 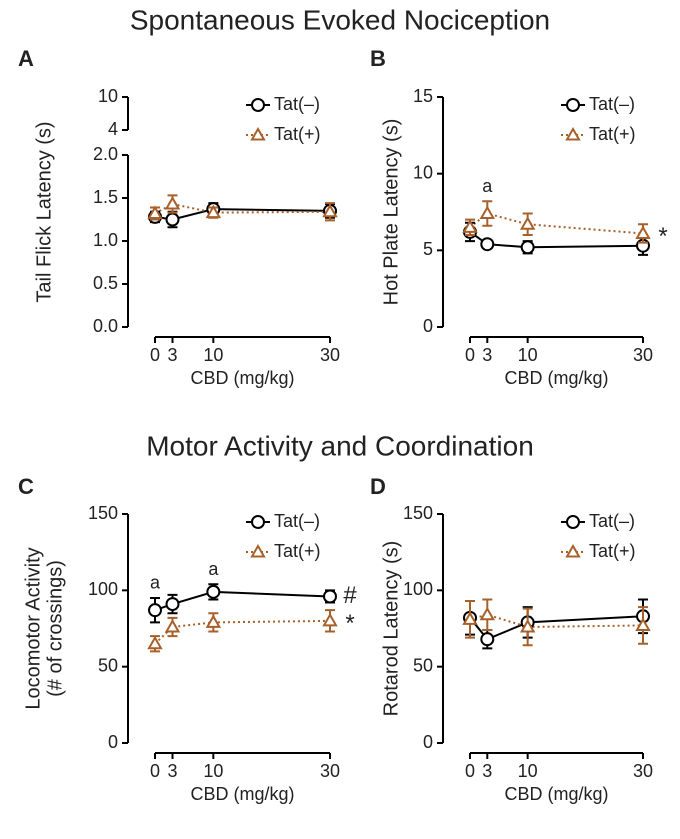 What do you see at coordinates (350, 595) in the screenshot?
I see `significance-note: #` at bounding box center [350, 595].